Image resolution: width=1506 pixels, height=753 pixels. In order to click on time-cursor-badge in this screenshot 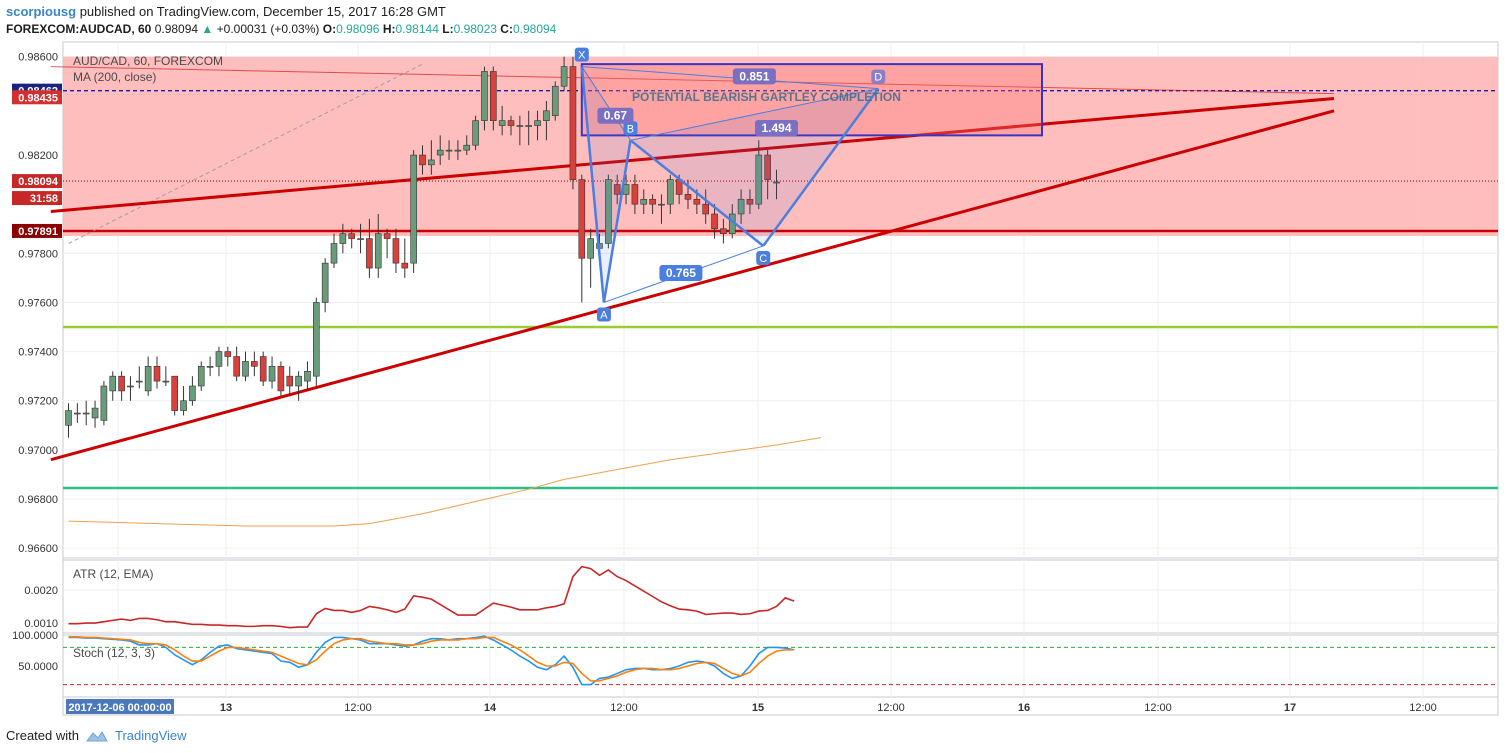, I will do `click(120, 706)`.